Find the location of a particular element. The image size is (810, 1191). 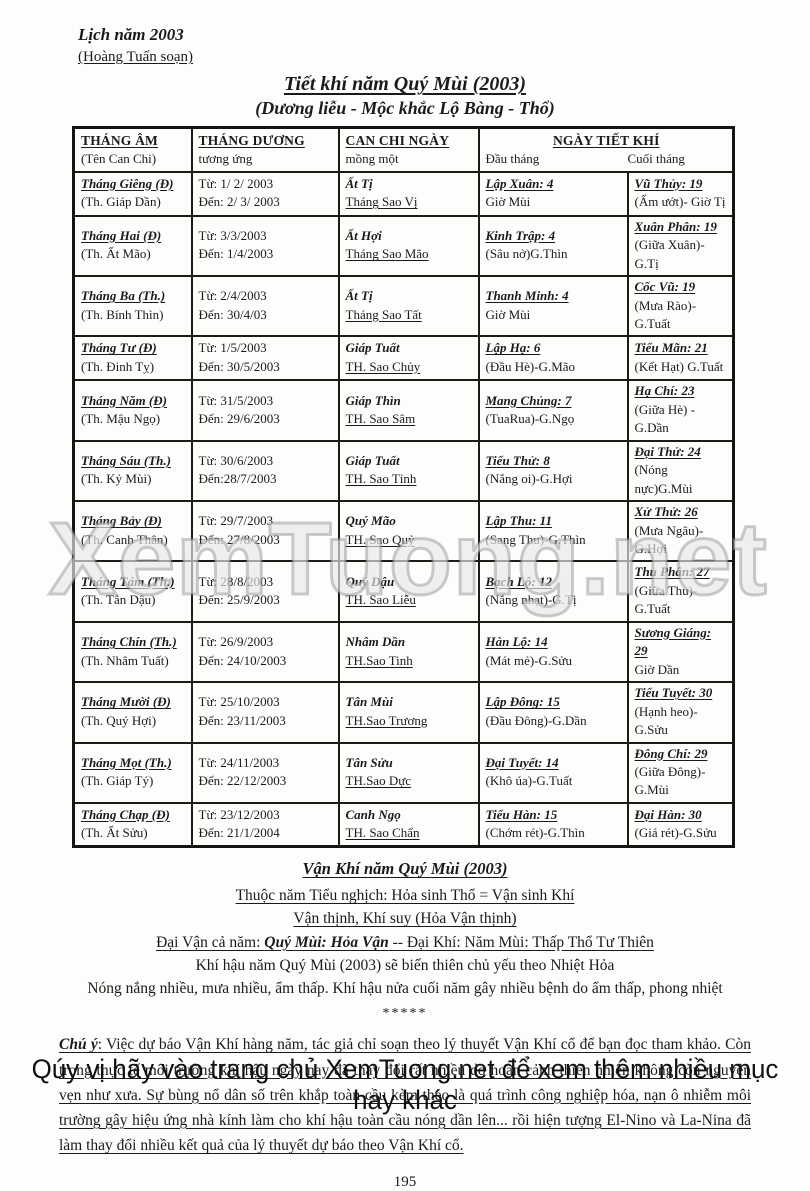

term-end-name: Xử Thử: 26 is located at coordinates (666, 512).